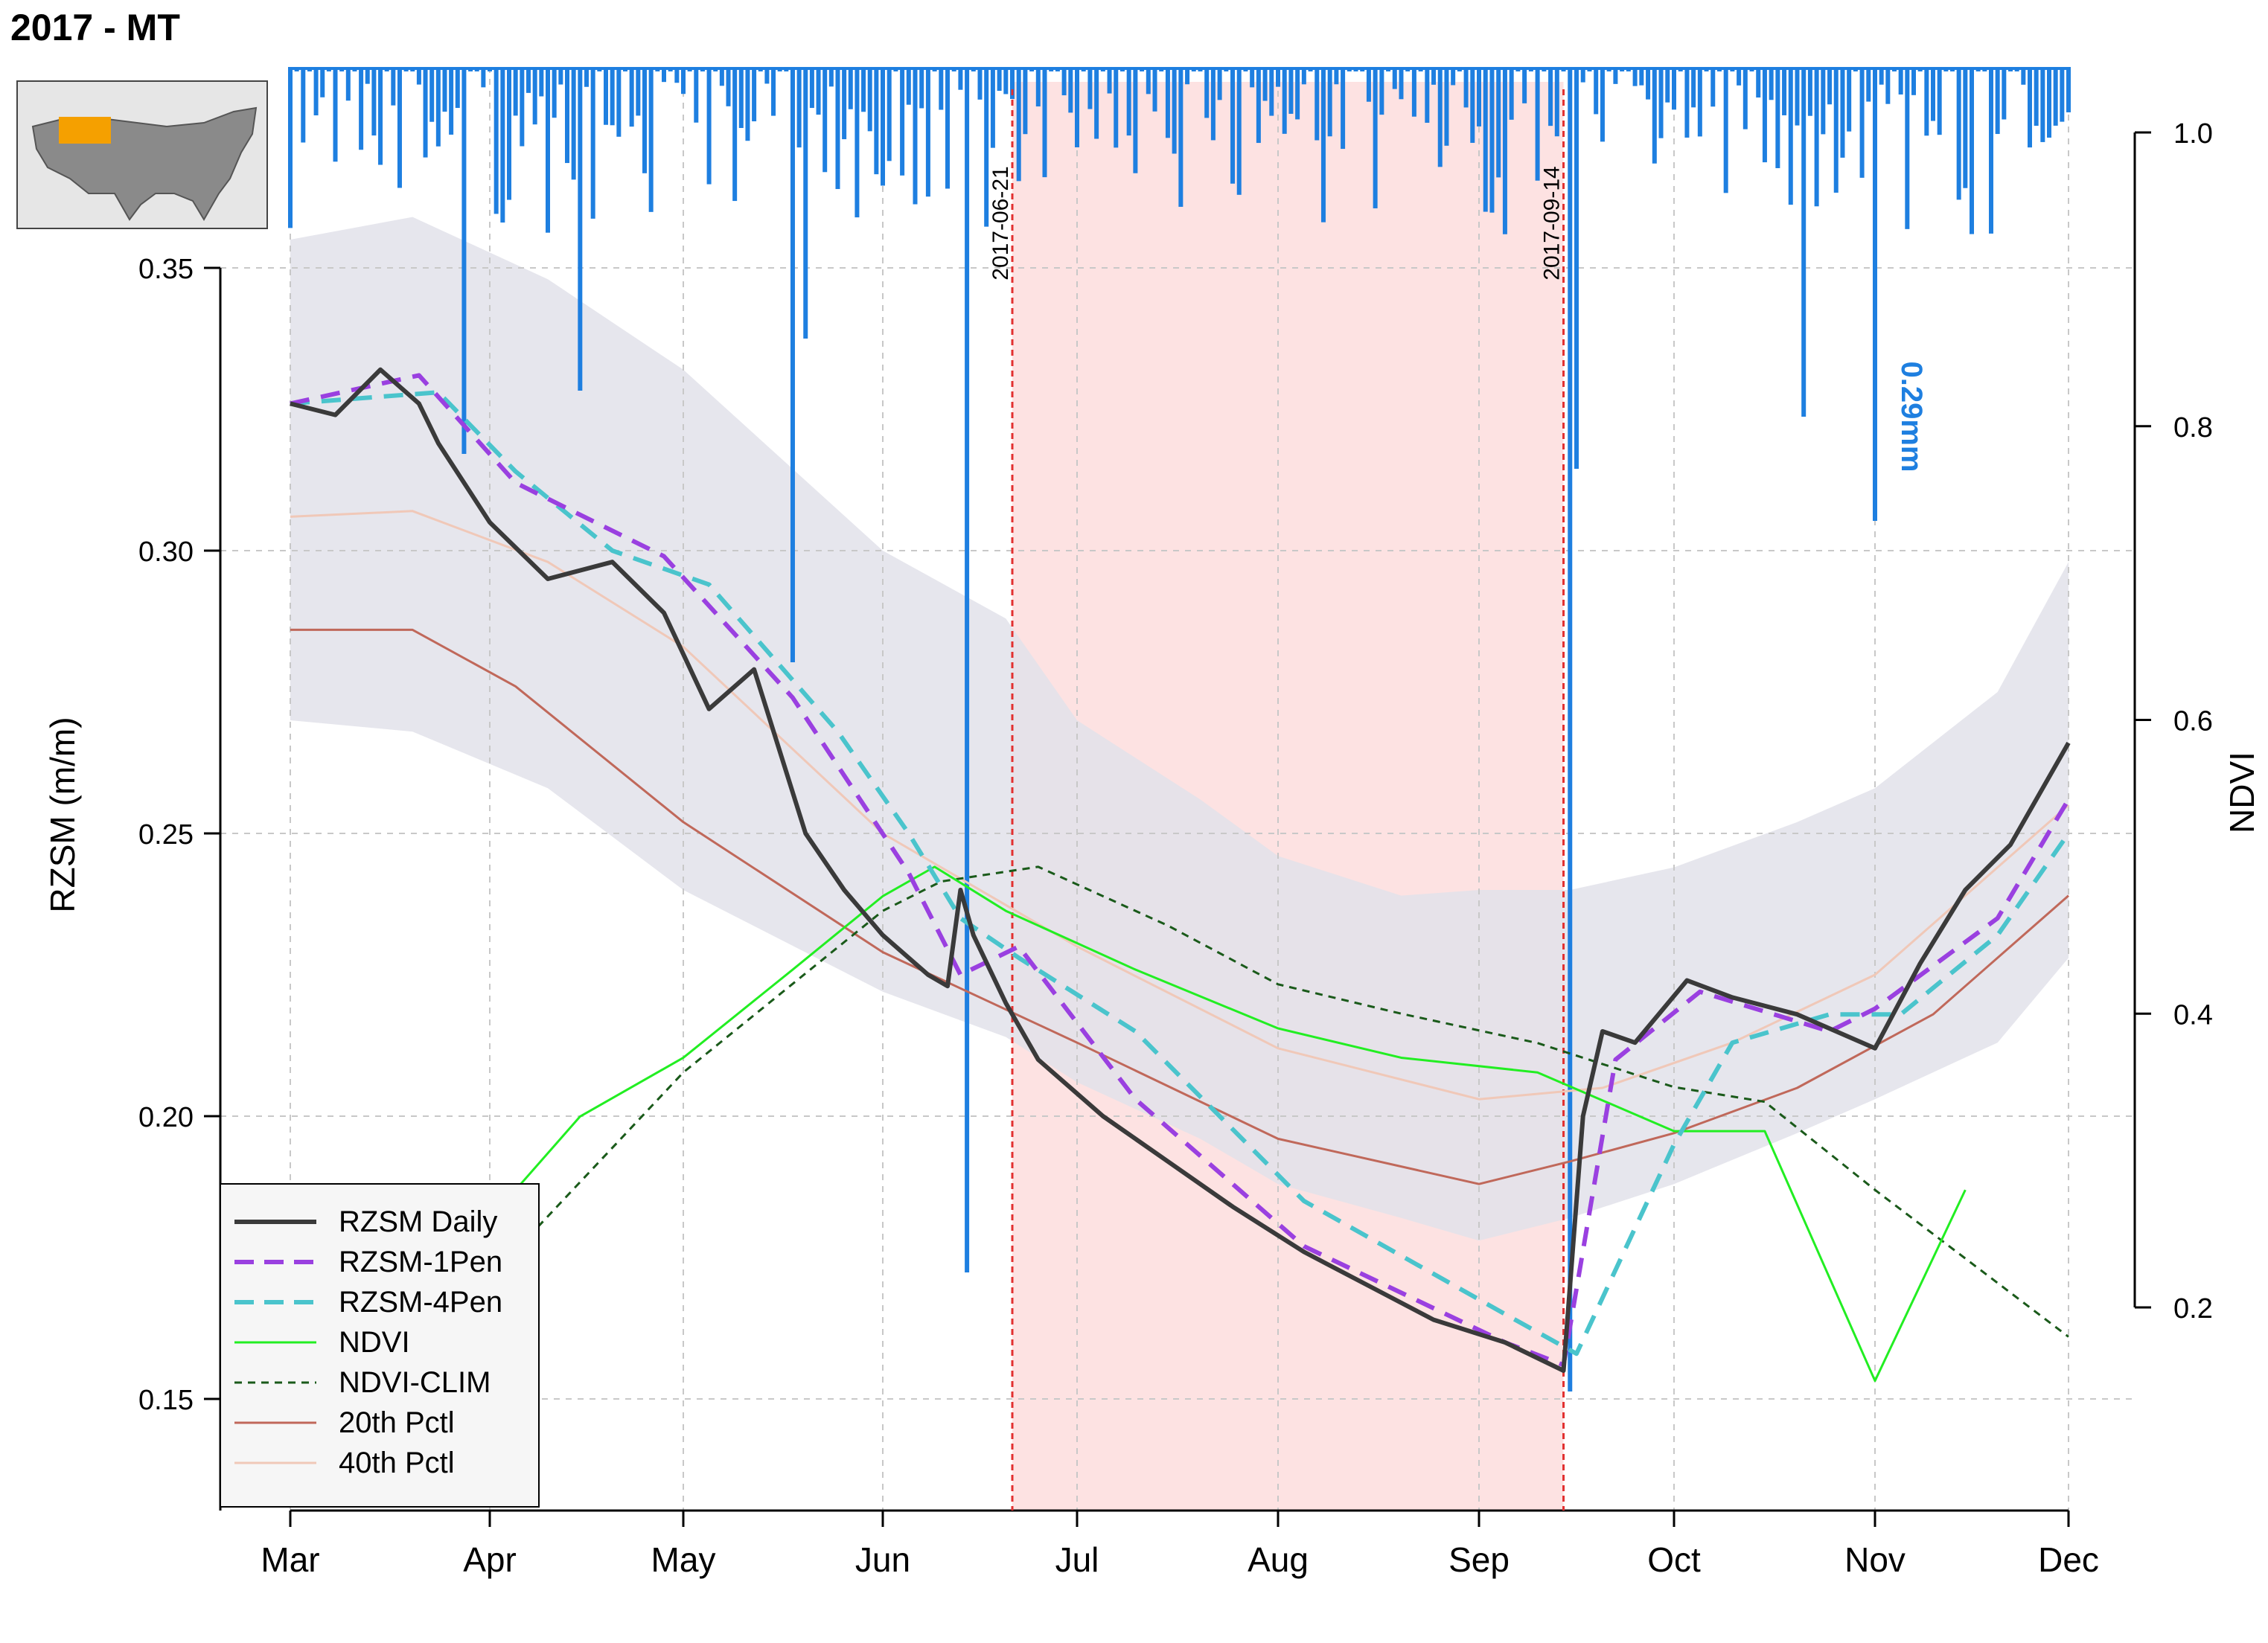 The height and width of the screenshot is (1643, 2268). What do you see at coordinates (1000, 223) in the screenshot?
I see `drought-start-label: 2017-06-21` at bounding box center [1000, 223].